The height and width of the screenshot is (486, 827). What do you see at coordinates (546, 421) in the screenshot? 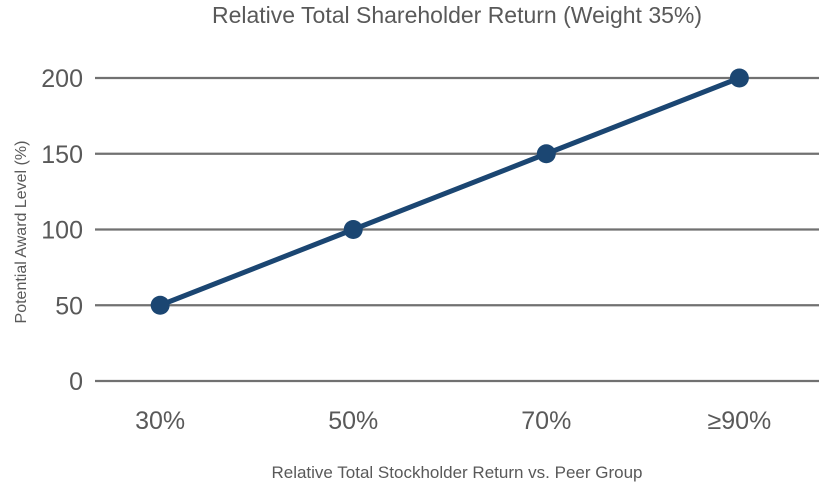
I see `x-tick-label: 70%` at bounding box center [546, 421].